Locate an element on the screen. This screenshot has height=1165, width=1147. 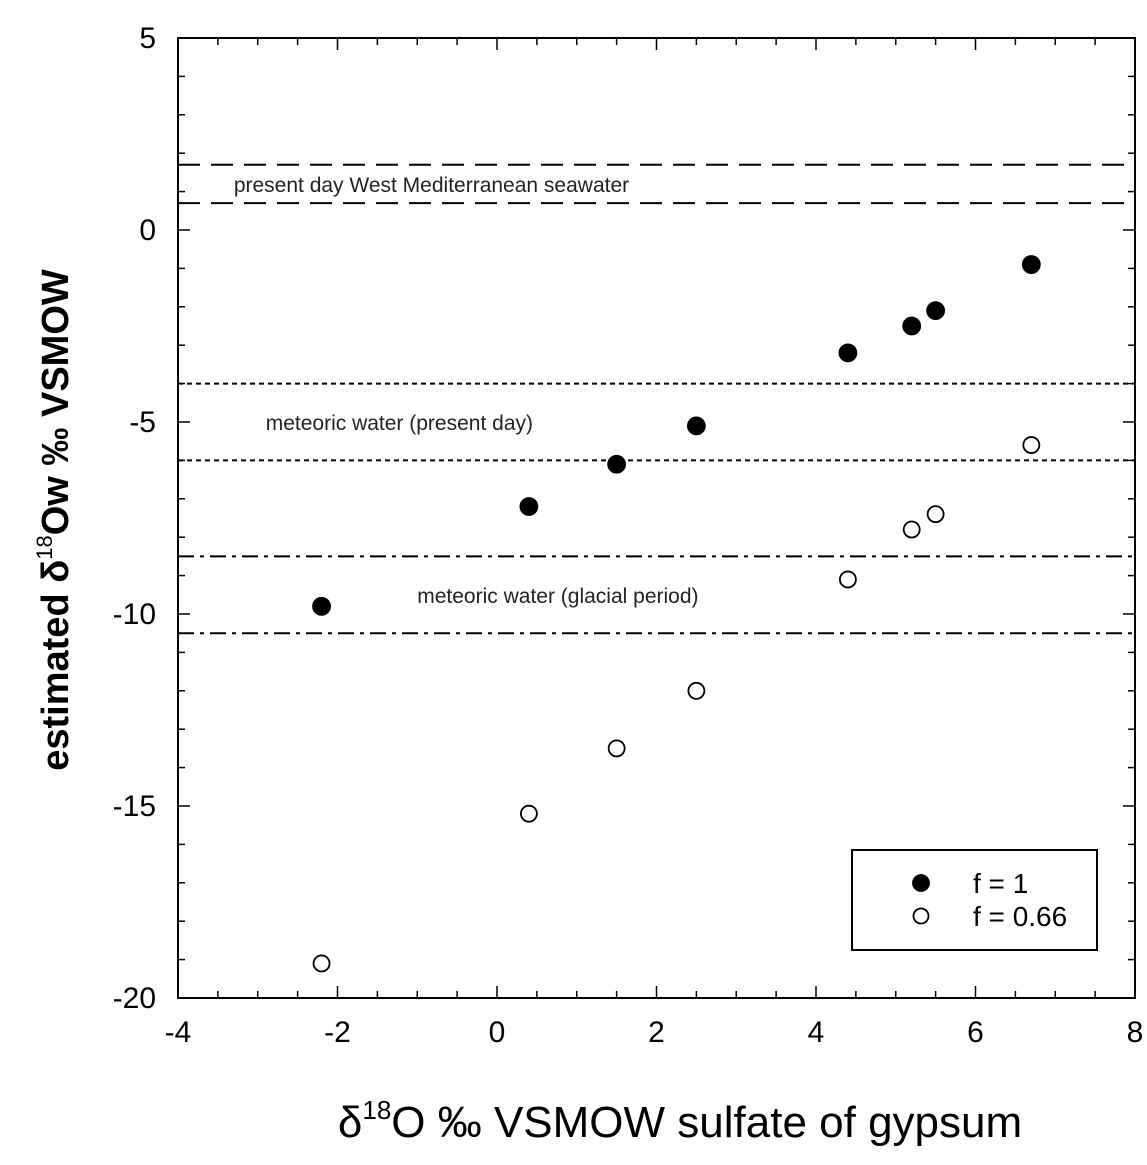
x-tick-label: 4 is located at coordinates (816, 1032).